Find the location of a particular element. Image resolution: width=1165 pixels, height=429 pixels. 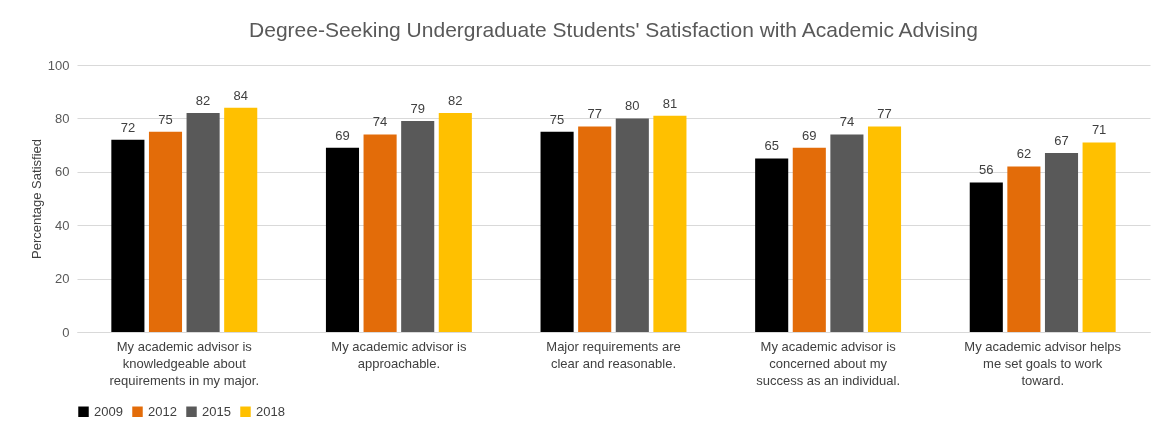

y-tick-label: 80 is located at coordinates (62, 118).